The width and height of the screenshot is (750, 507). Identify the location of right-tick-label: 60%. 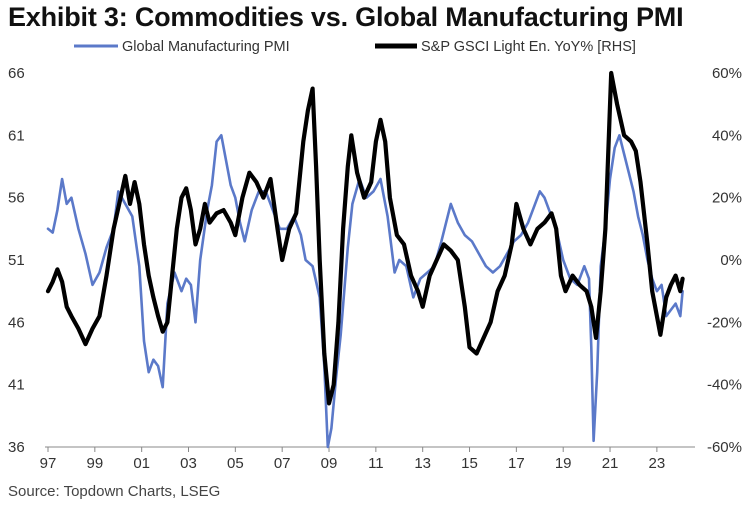
(727, 73).